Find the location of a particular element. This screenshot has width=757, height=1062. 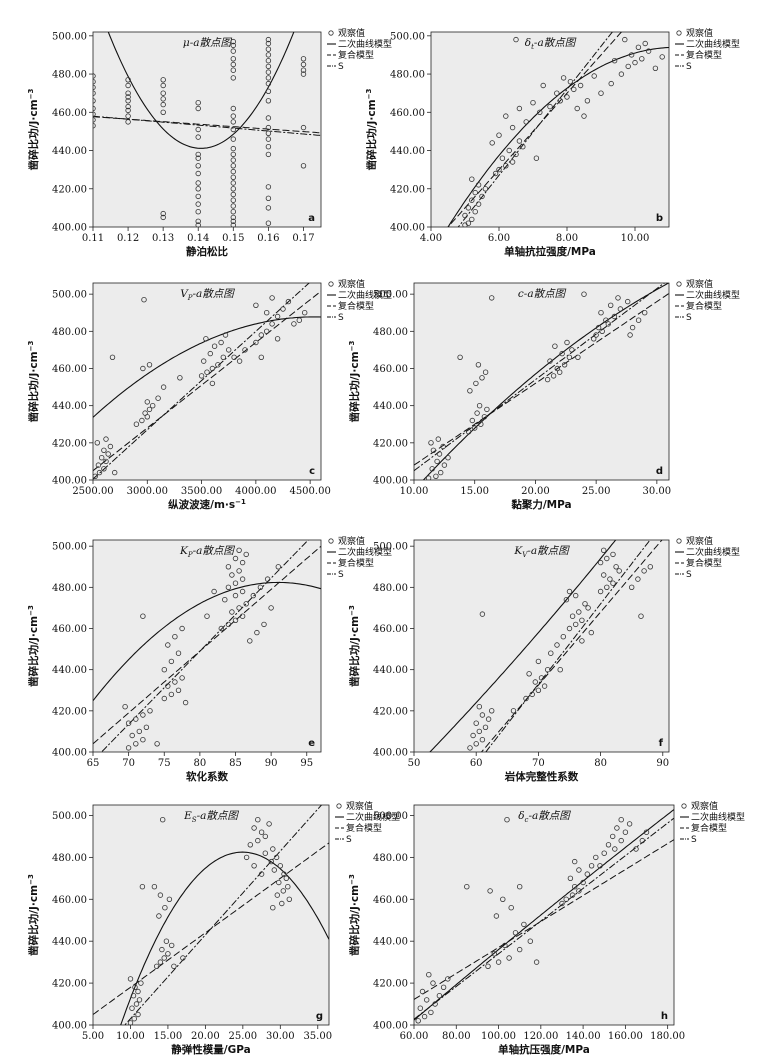

x-tick-label: 160.00 is located at coordinates (625, 1036).